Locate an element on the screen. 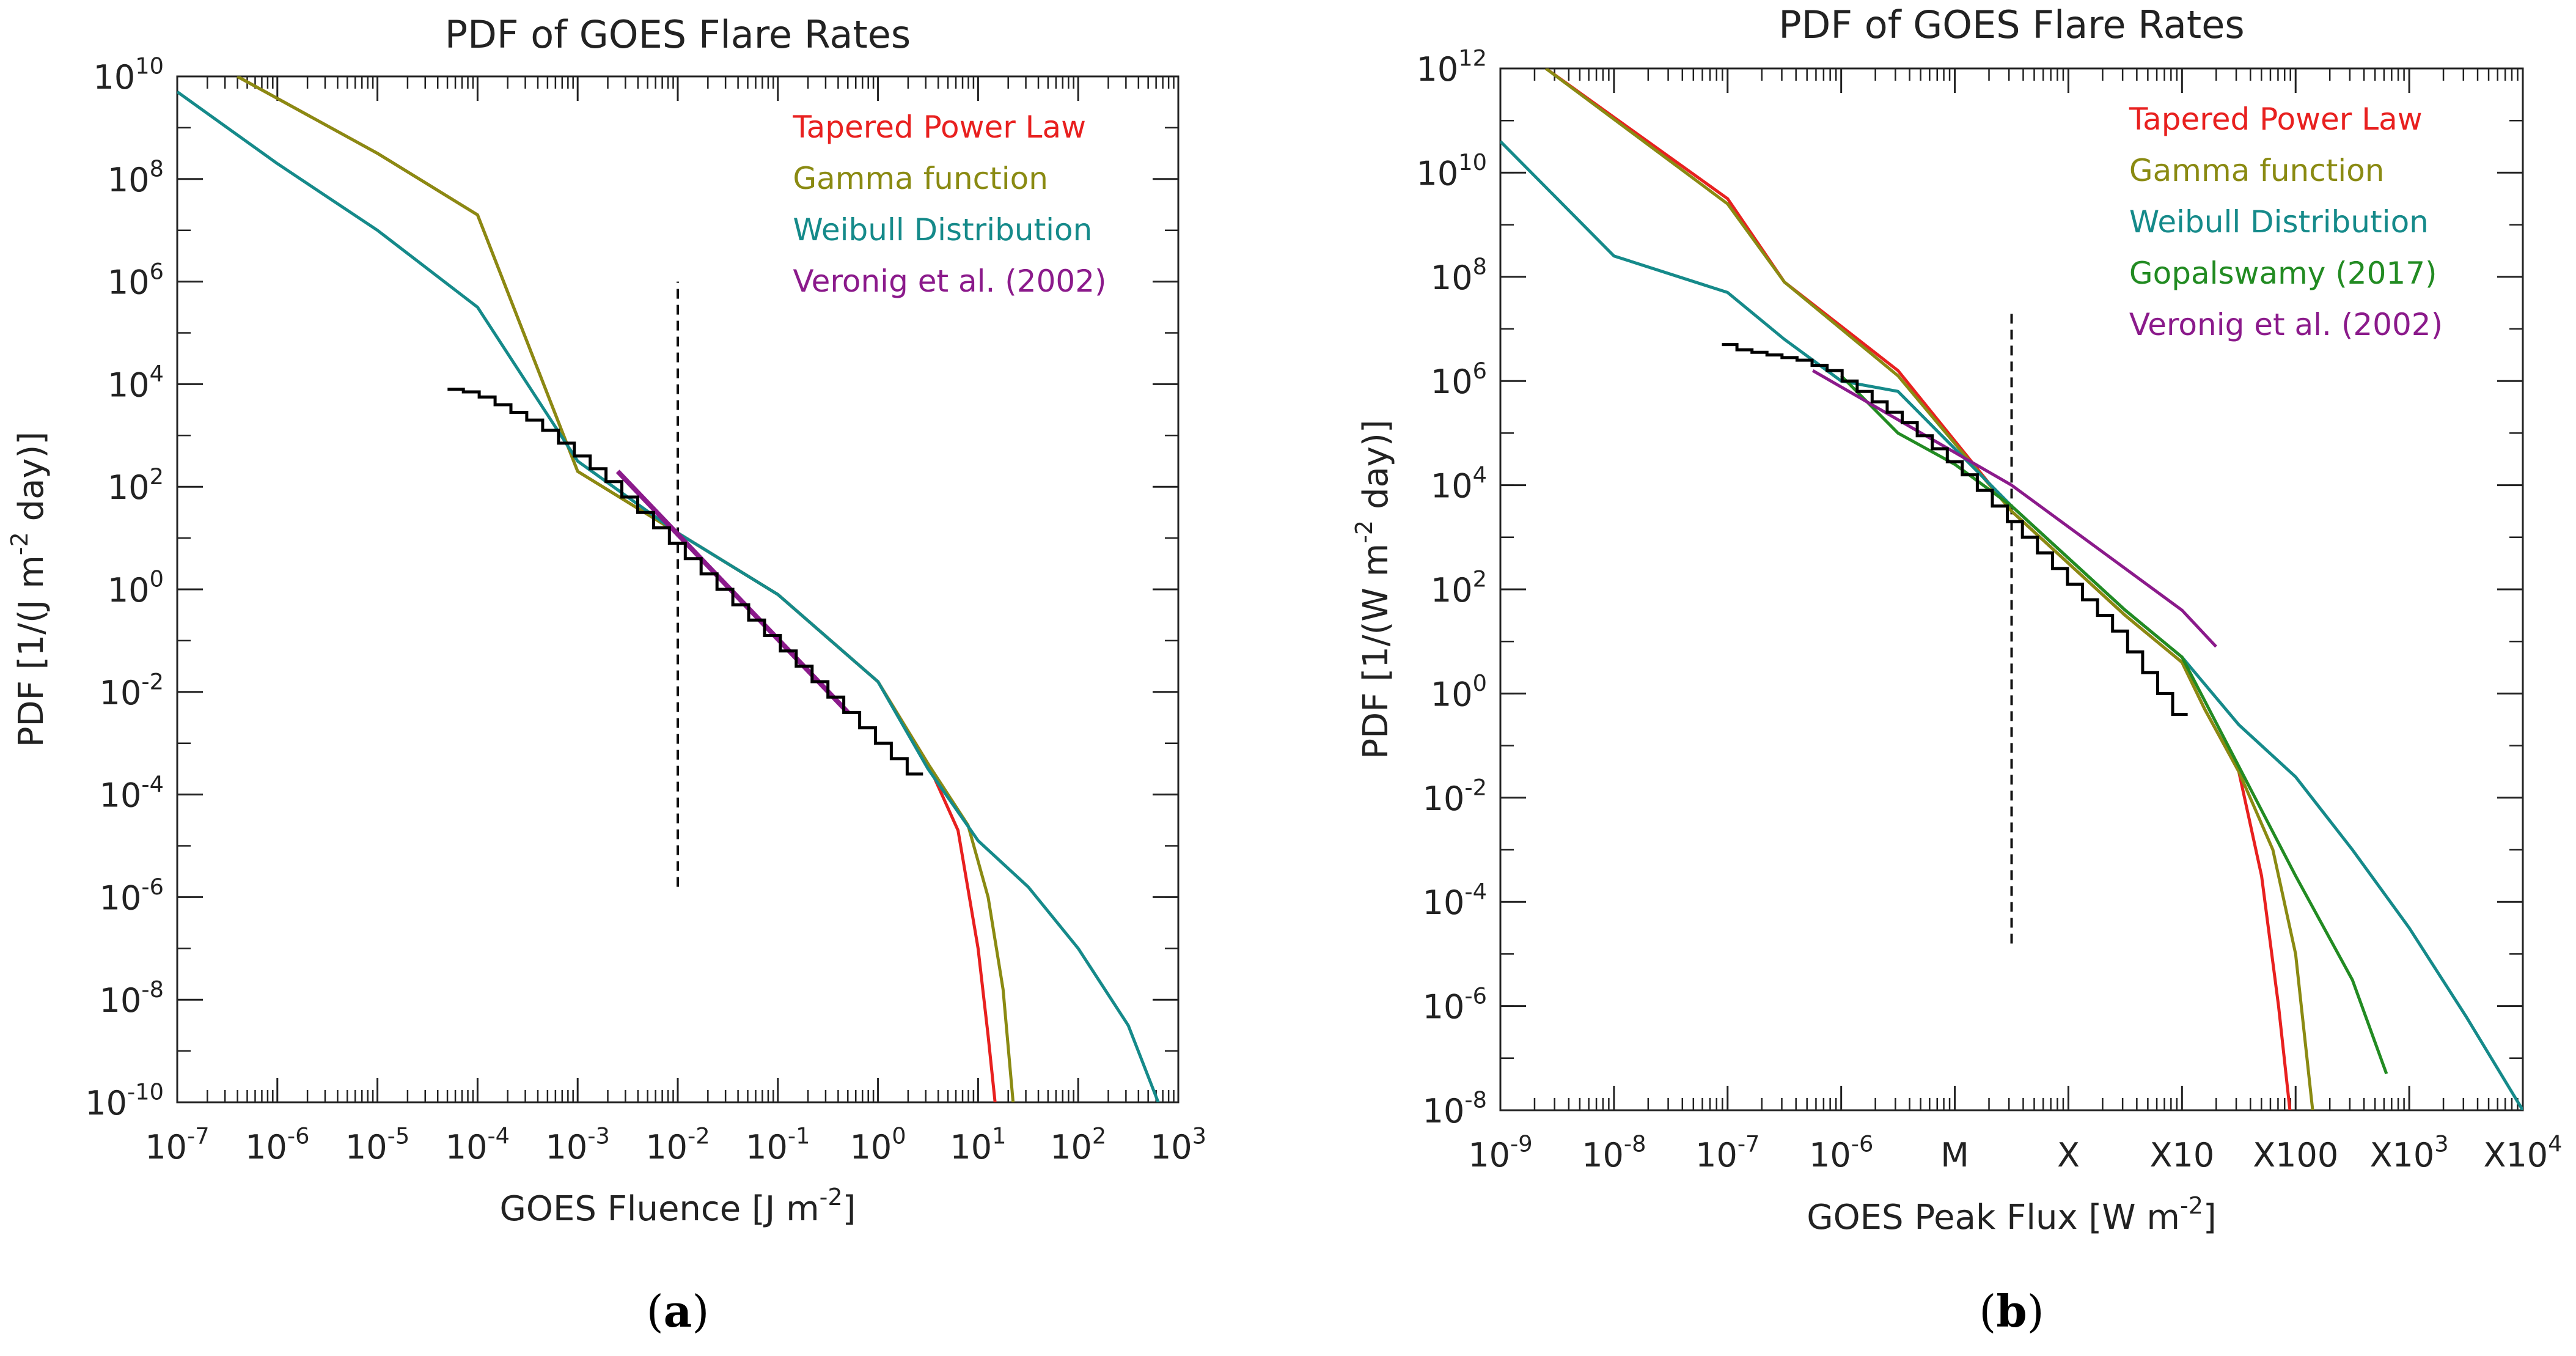 The image size is (2576, 1356). x-tick-label: X100 is located at coordinates (2295, 1155).